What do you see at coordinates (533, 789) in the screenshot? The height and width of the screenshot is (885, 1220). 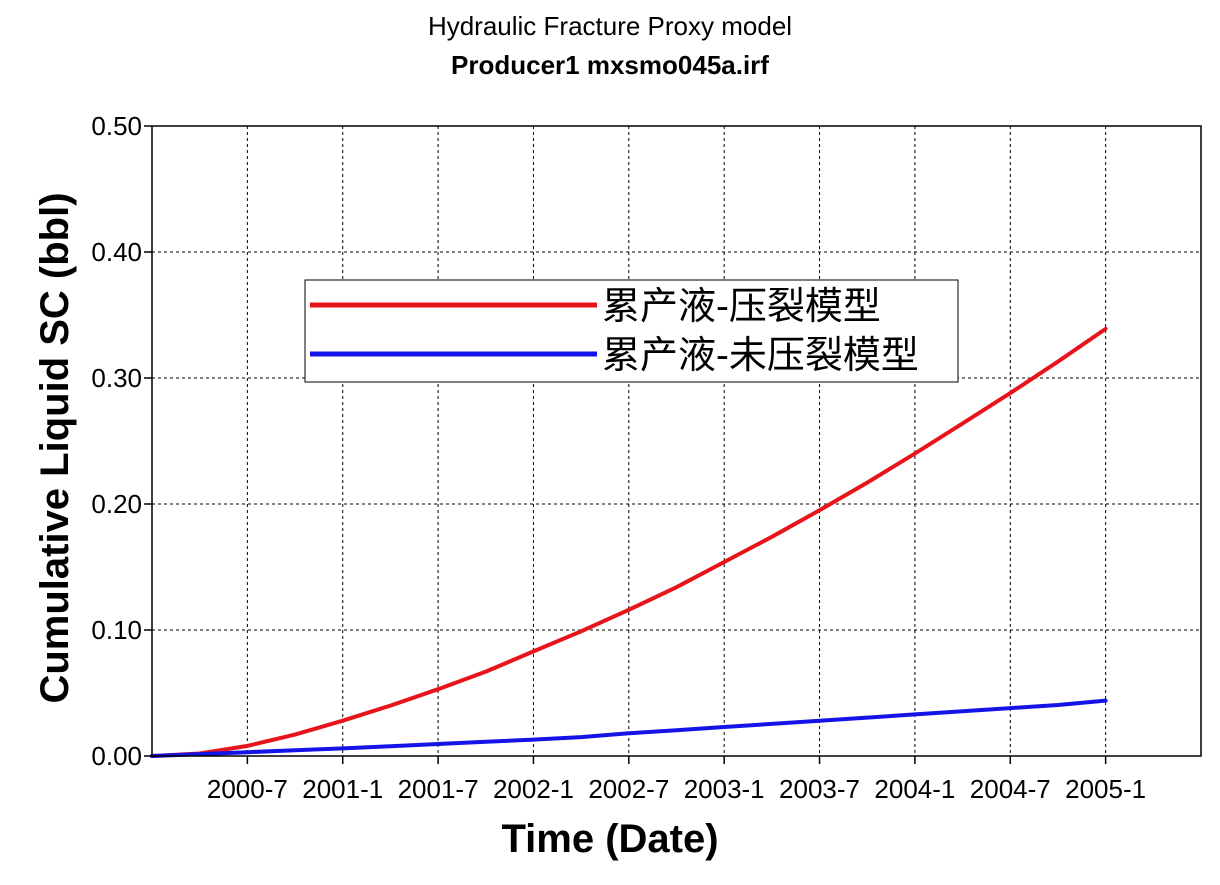 I see `x-tick-label: 2002-1` at bounding box center [533, 789].